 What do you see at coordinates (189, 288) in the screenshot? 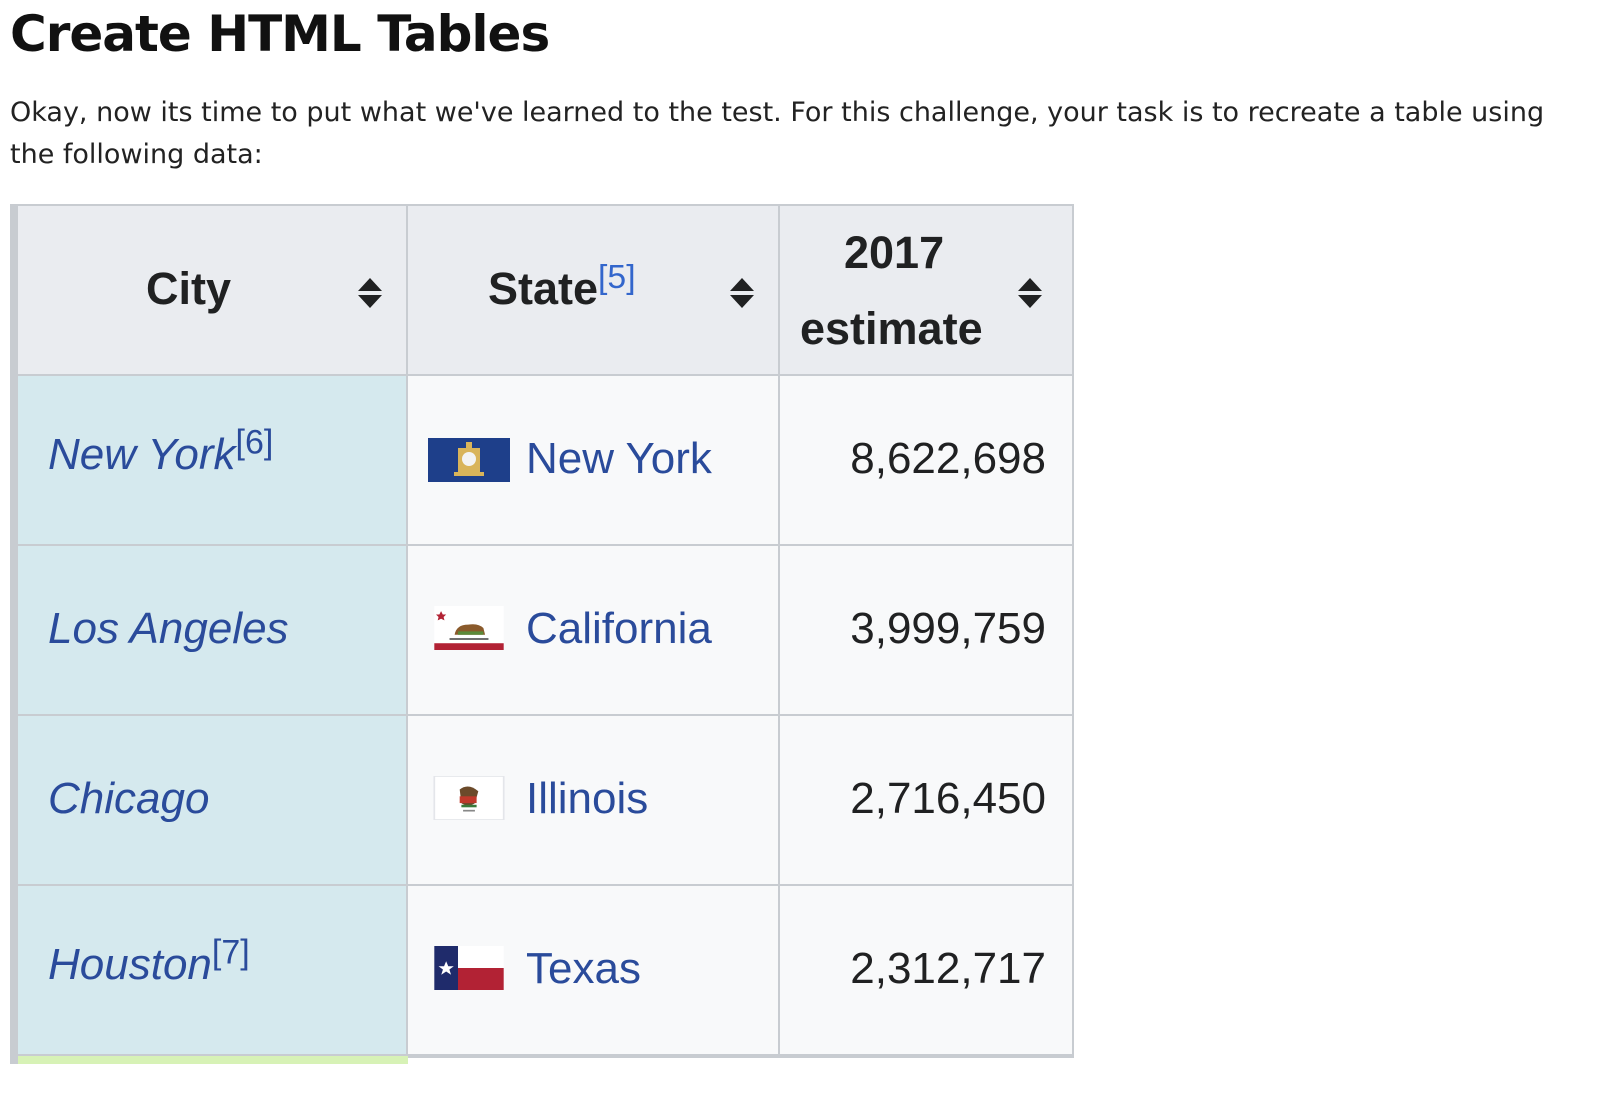
I see `header-city-label: City` at bounding box center [189, 288].